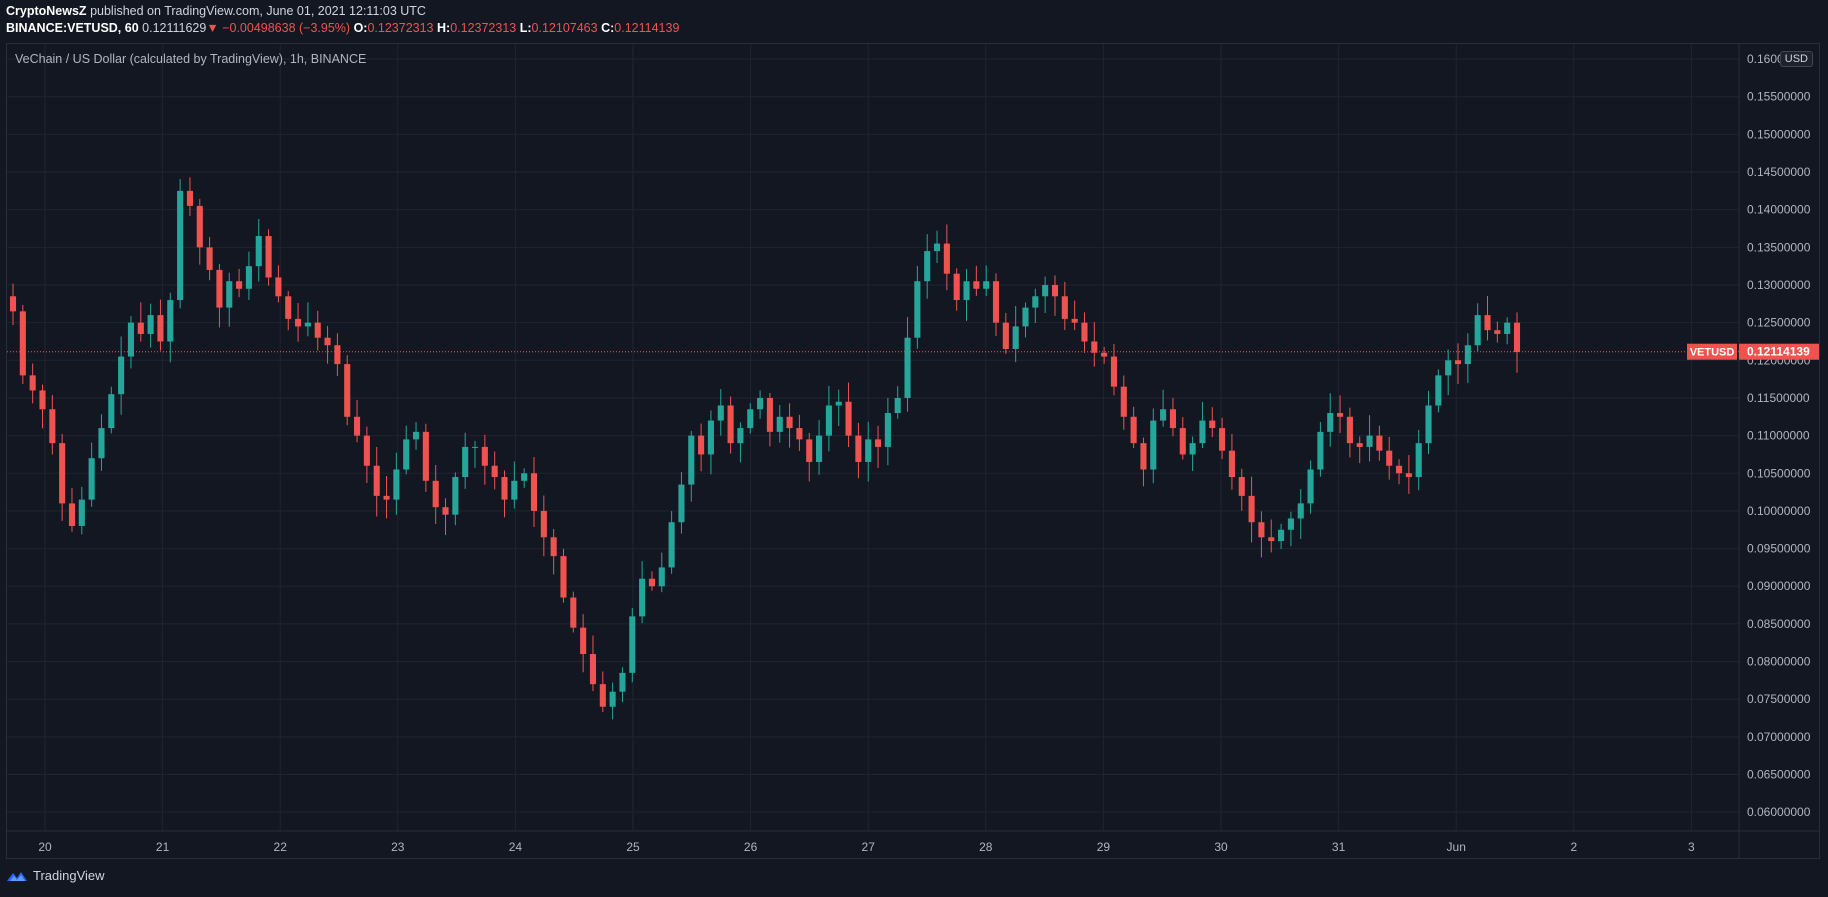 The width and height of the screenshot is (1828, 897). I want to click on x-tick-label: 20, so click(45, 847).